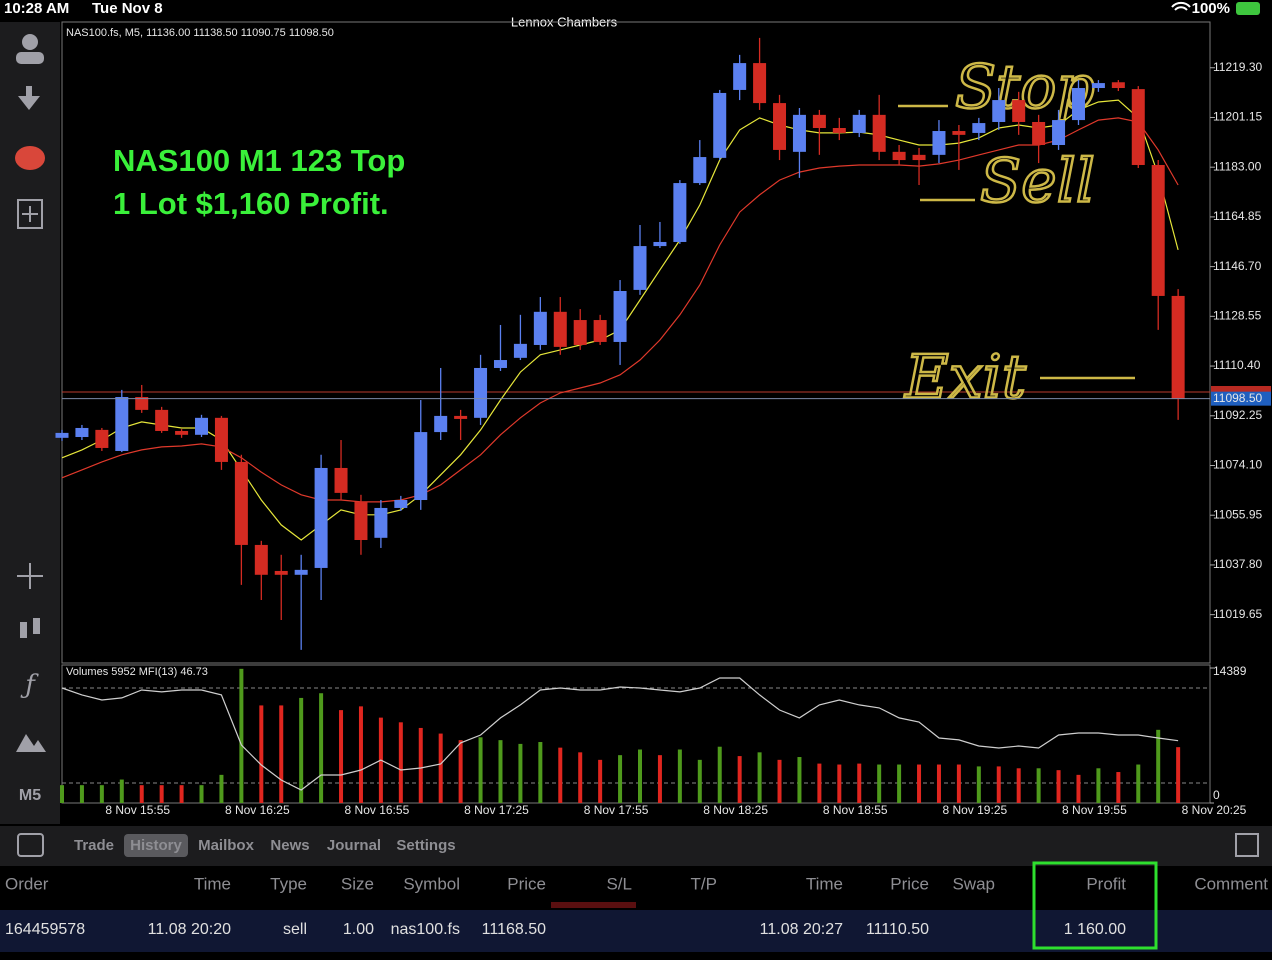  What do you see at coordinates (496, 810) in the screenshot?
I see `x-tick-label: 8 Nov 17:25` at bounding box center [496, 810].